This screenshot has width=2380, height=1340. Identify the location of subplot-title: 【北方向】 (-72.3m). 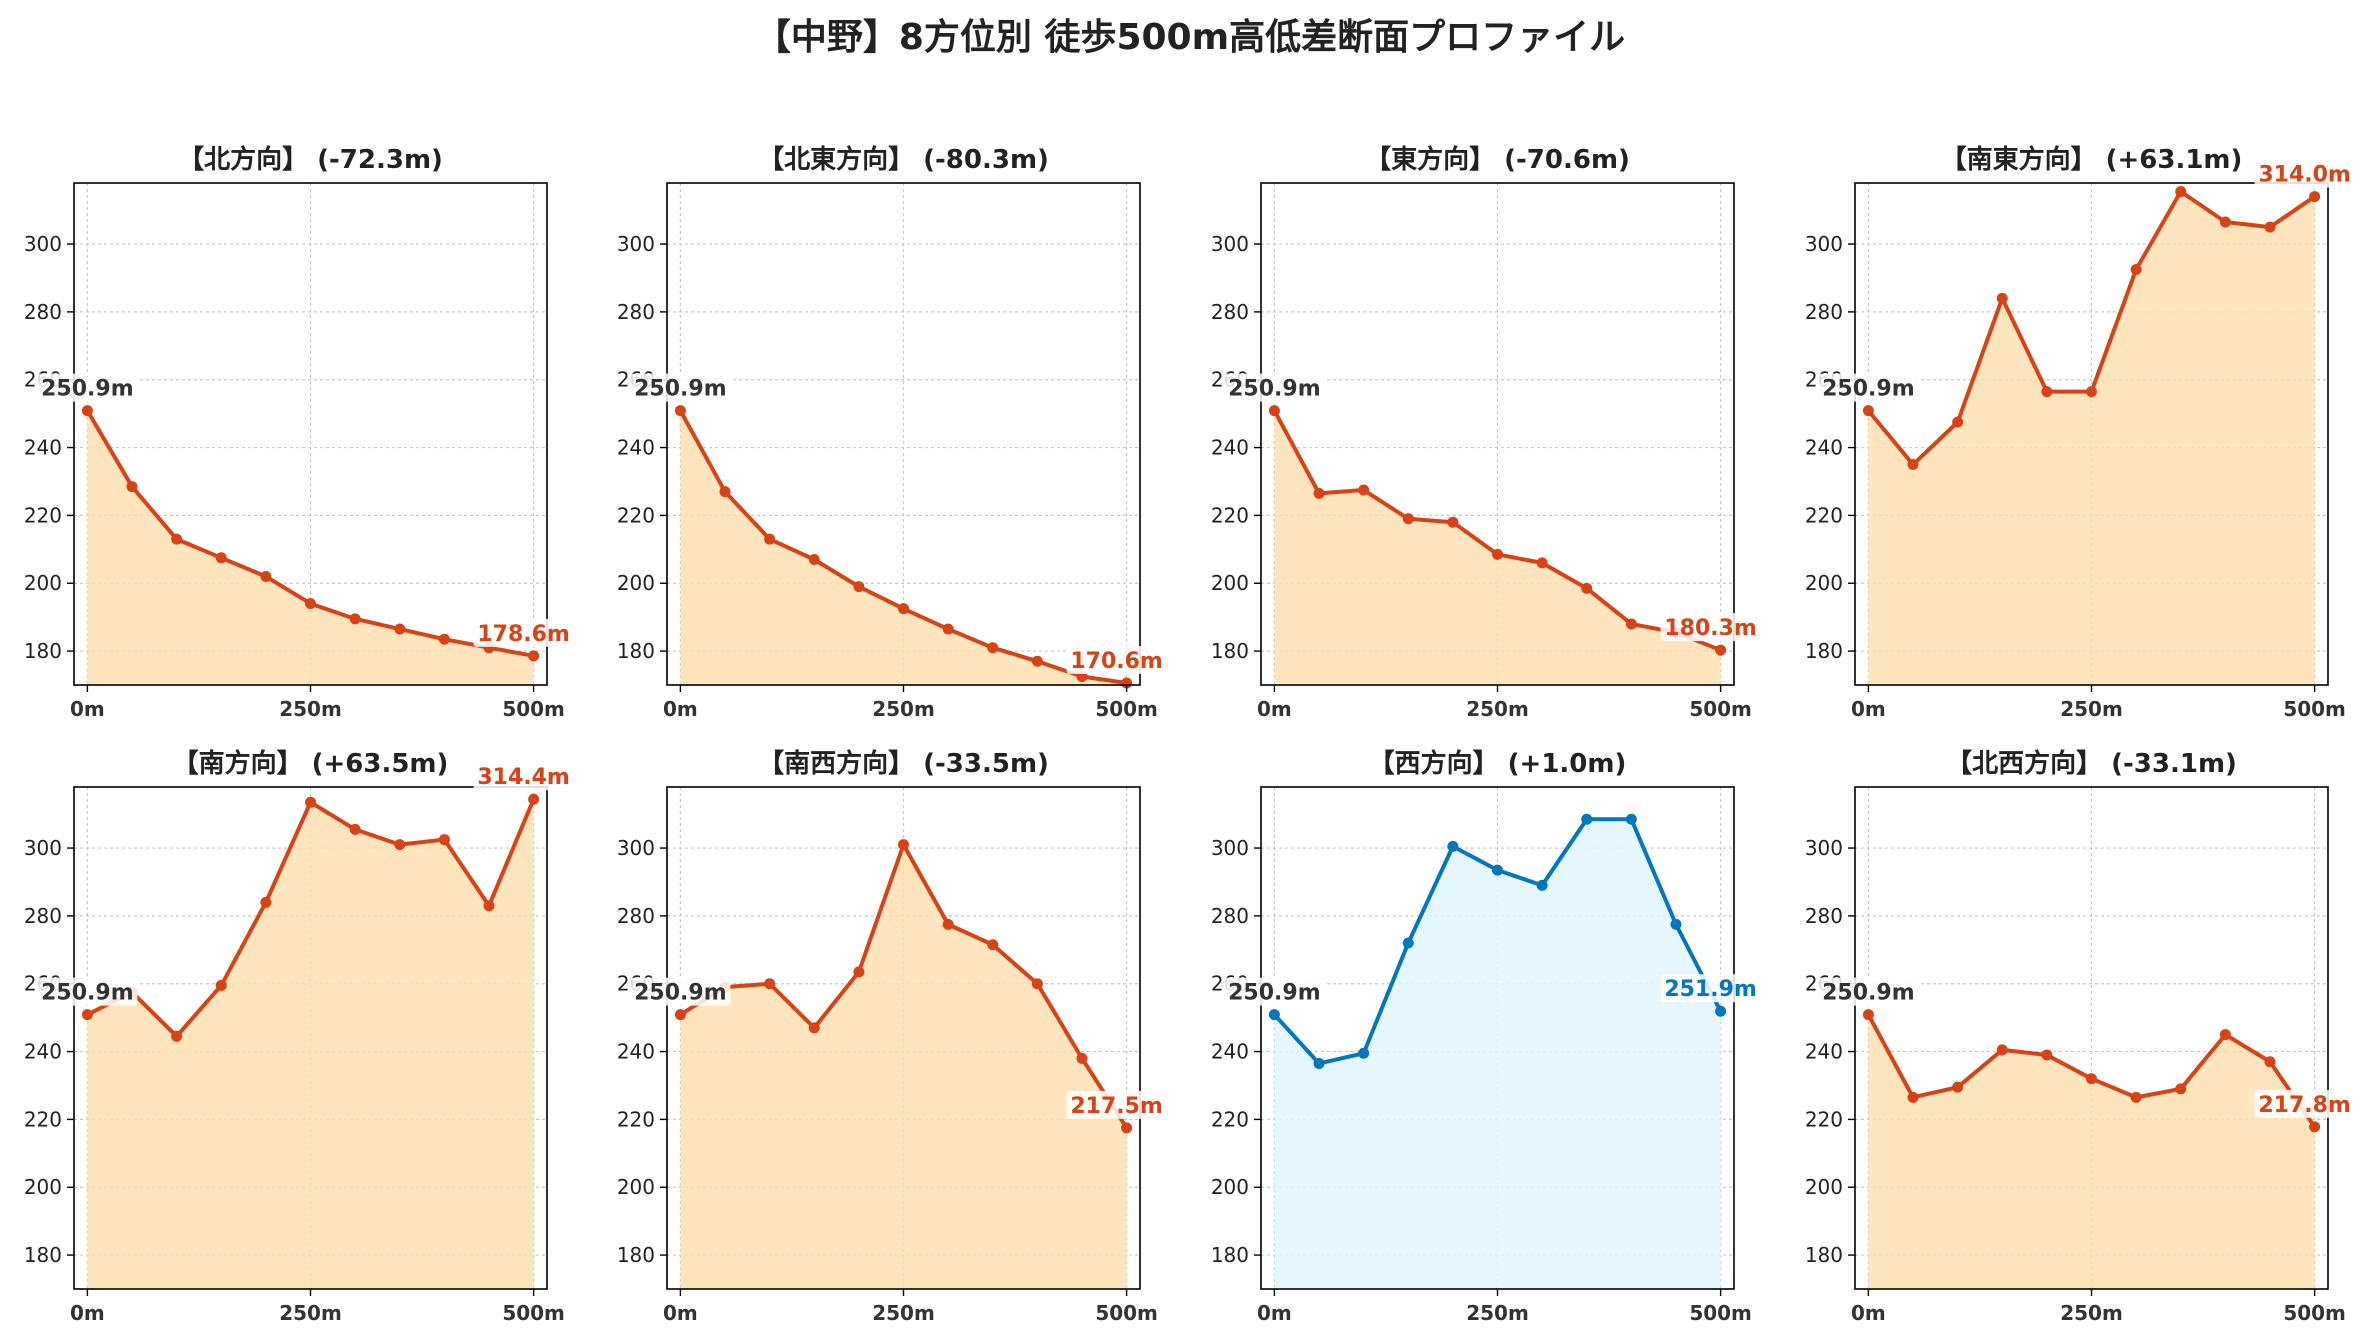
(310, 159).